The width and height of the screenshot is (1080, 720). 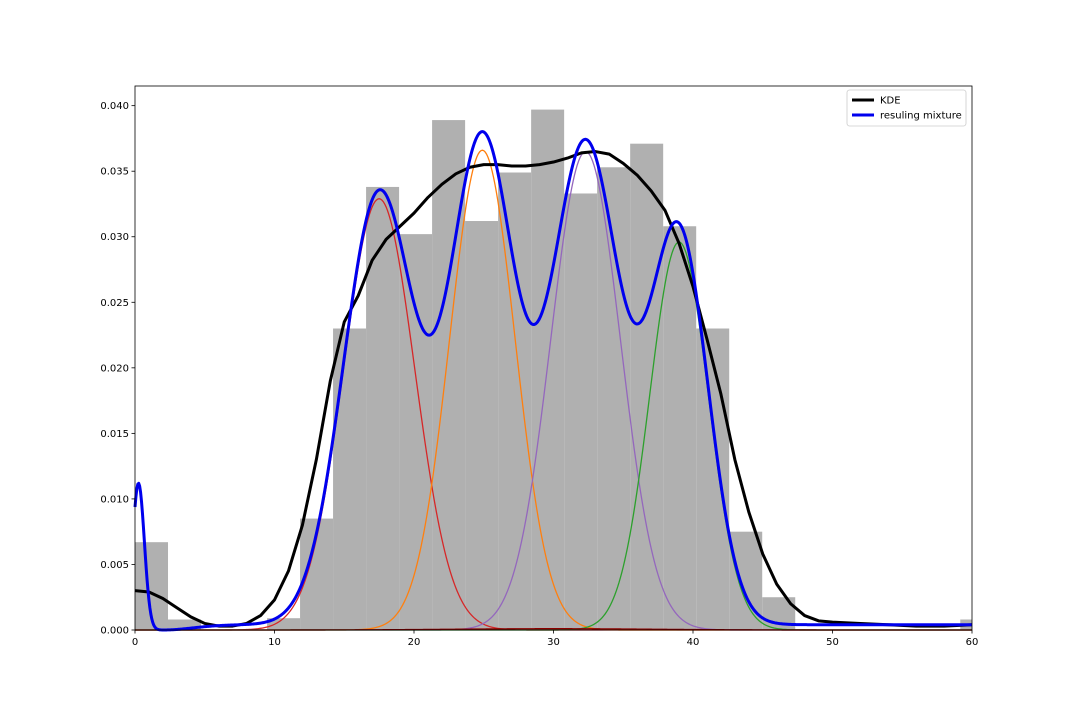 I want to click on x-axis-ticks: 0 10 20 30 40 50 60, so click(x=555, y=639).